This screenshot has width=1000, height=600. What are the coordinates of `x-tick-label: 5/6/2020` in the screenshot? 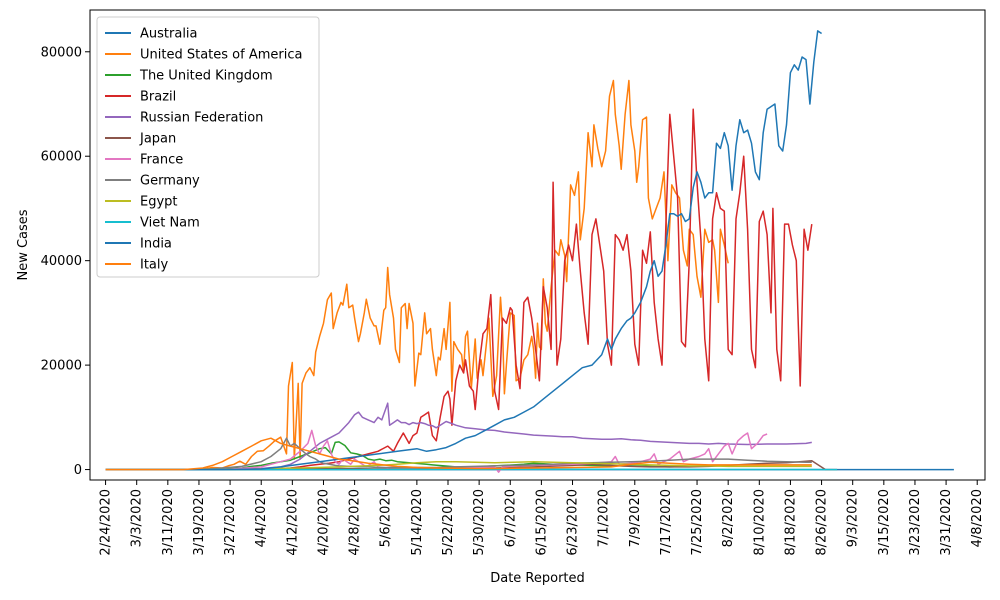 It's located at (386, 518).